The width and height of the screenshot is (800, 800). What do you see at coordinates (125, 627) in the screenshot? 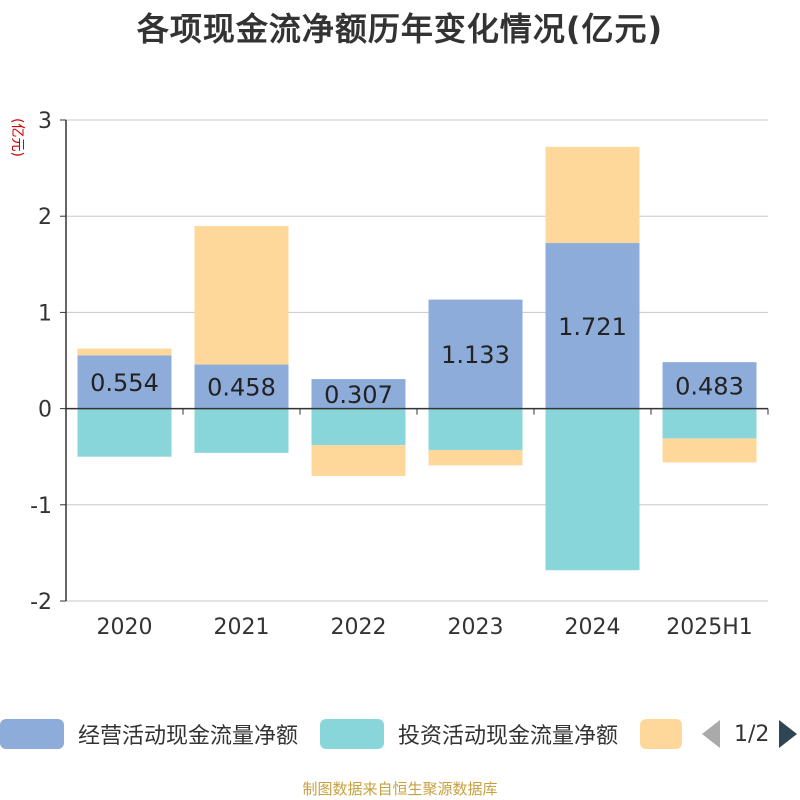
I see `x-tick-label: 2020` at bounding box center [125, 627].